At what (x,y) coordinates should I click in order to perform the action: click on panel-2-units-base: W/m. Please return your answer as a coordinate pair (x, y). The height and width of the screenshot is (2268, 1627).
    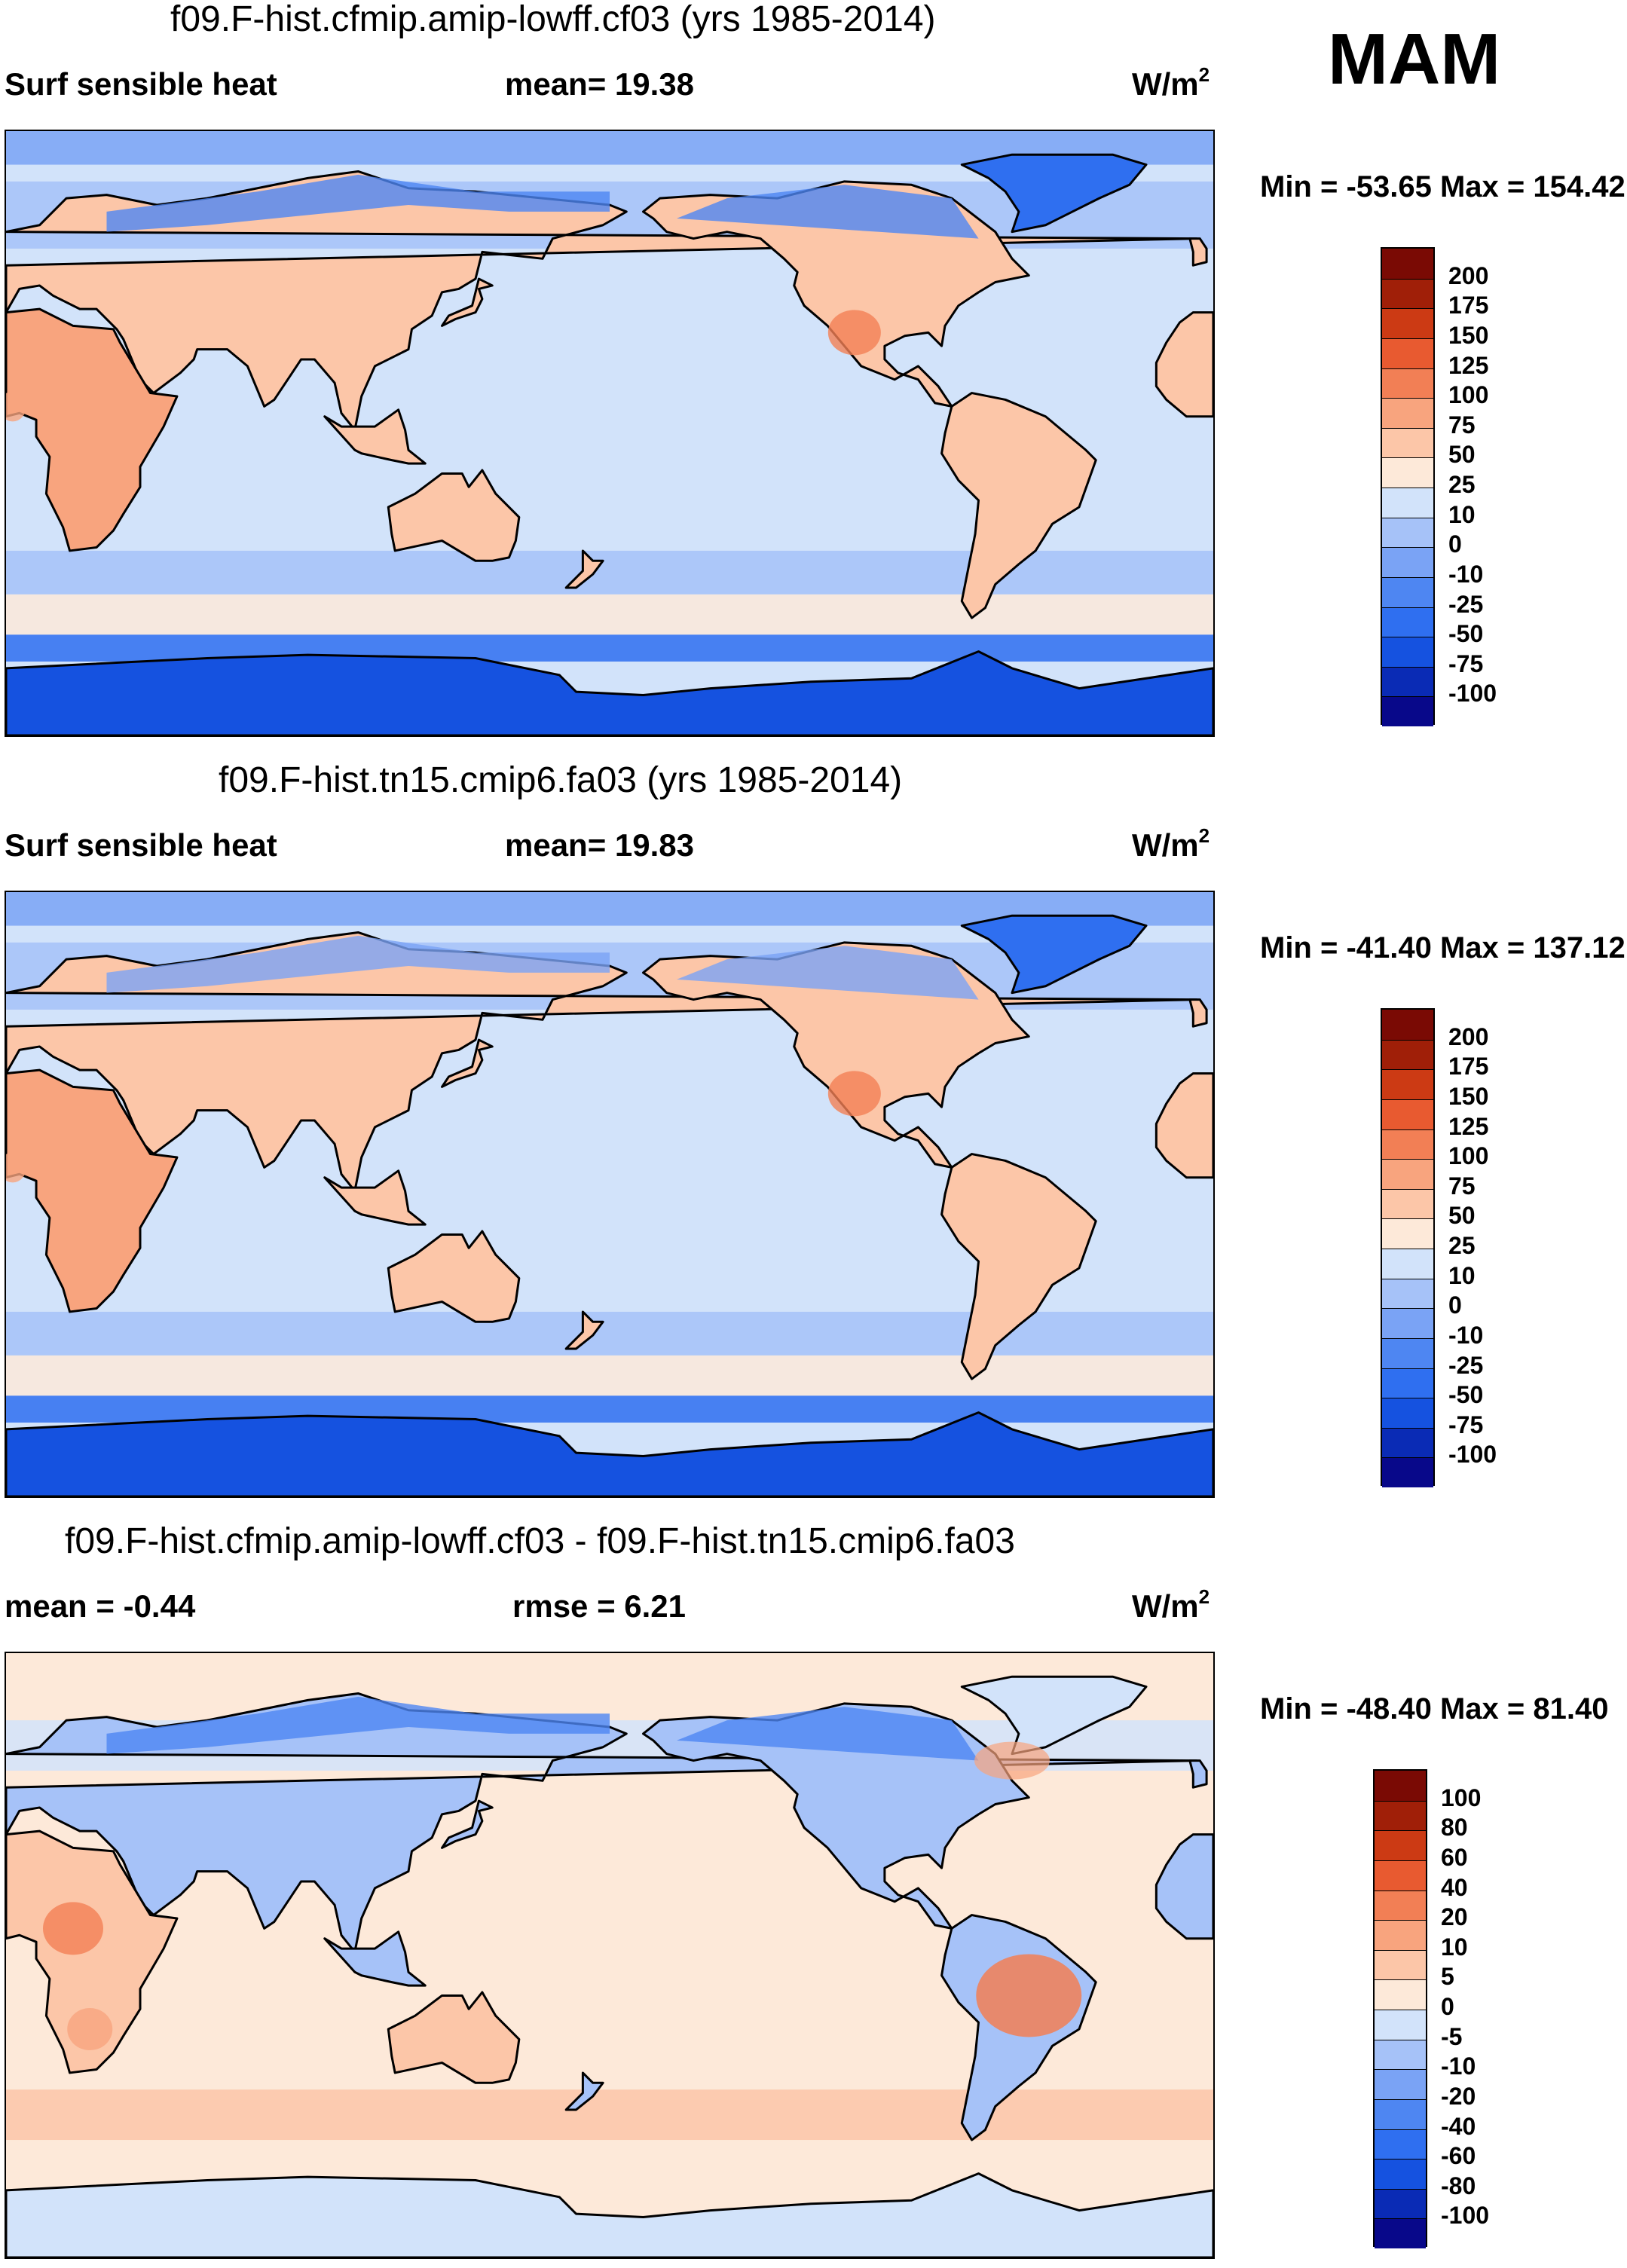
    Looking at the image, I should click on (1165, 845).